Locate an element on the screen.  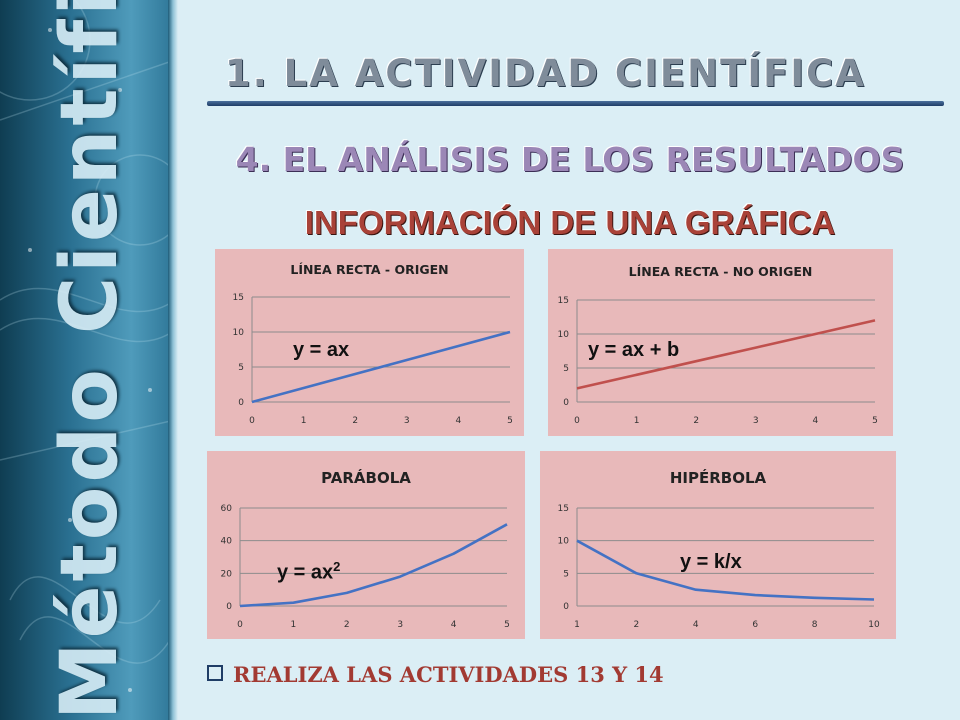
chart-title: LÍNEA RECTA - NO ORIGEN is located at coordinates (721, 271).